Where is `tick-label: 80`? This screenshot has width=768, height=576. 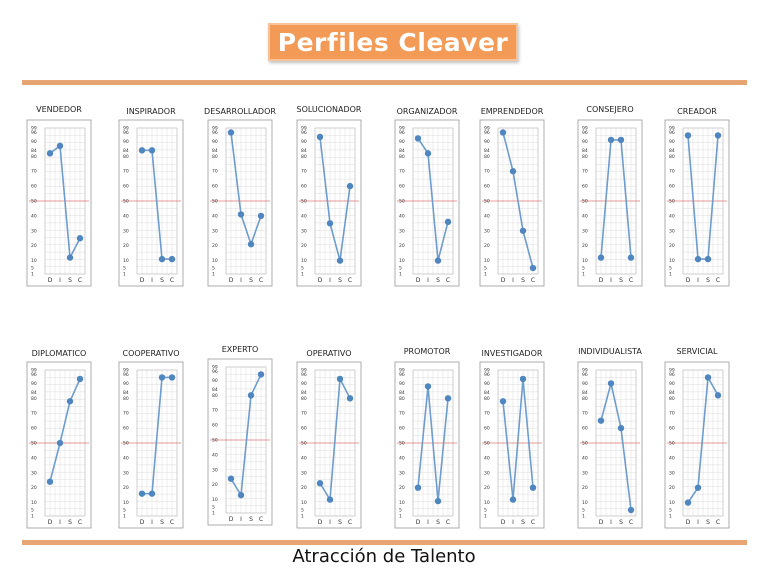
tick-label: 80 is located at coordinates (402, 399).